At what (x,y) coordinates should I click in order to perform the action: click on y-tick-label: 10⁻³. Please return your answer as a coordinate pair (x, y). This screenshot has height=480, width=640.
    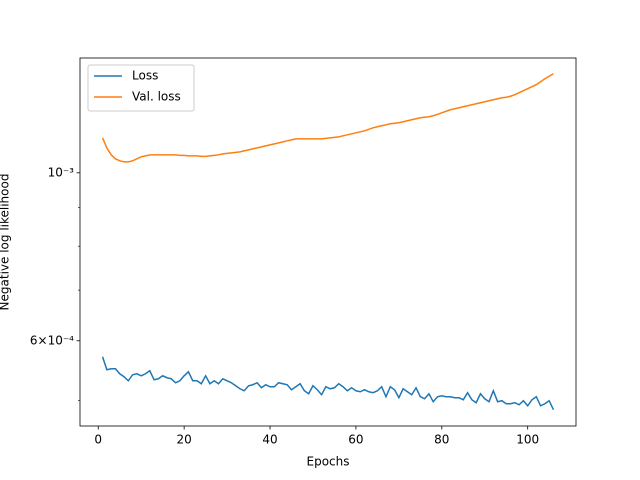
    Looking at the image, I should click on (61, 172).